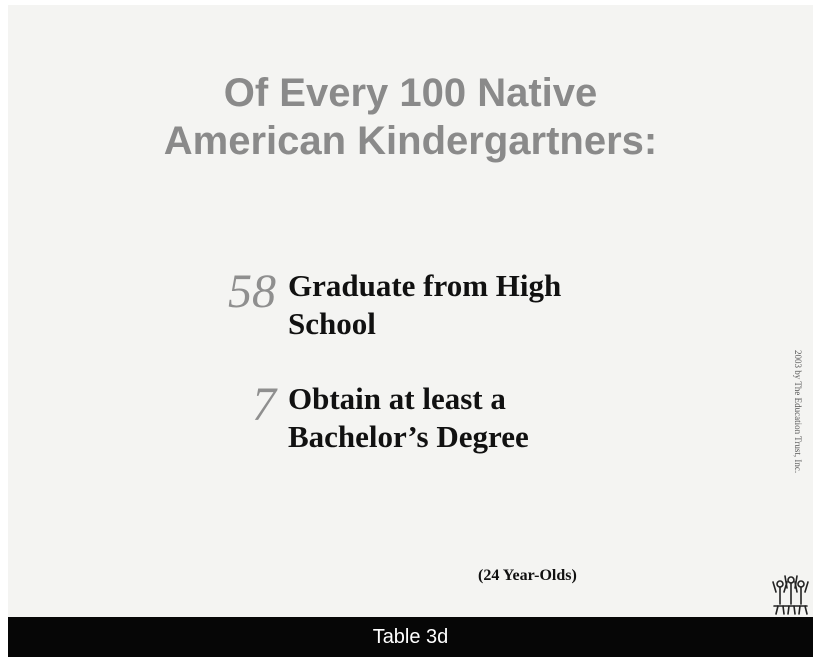 The width and height of the screenshot is (813, 657). What do you see at coordinates (408, 436) in the screenshot?
I see `stat-label-line-2: Bachelor’s Degree` at bounding box center [408, 436].